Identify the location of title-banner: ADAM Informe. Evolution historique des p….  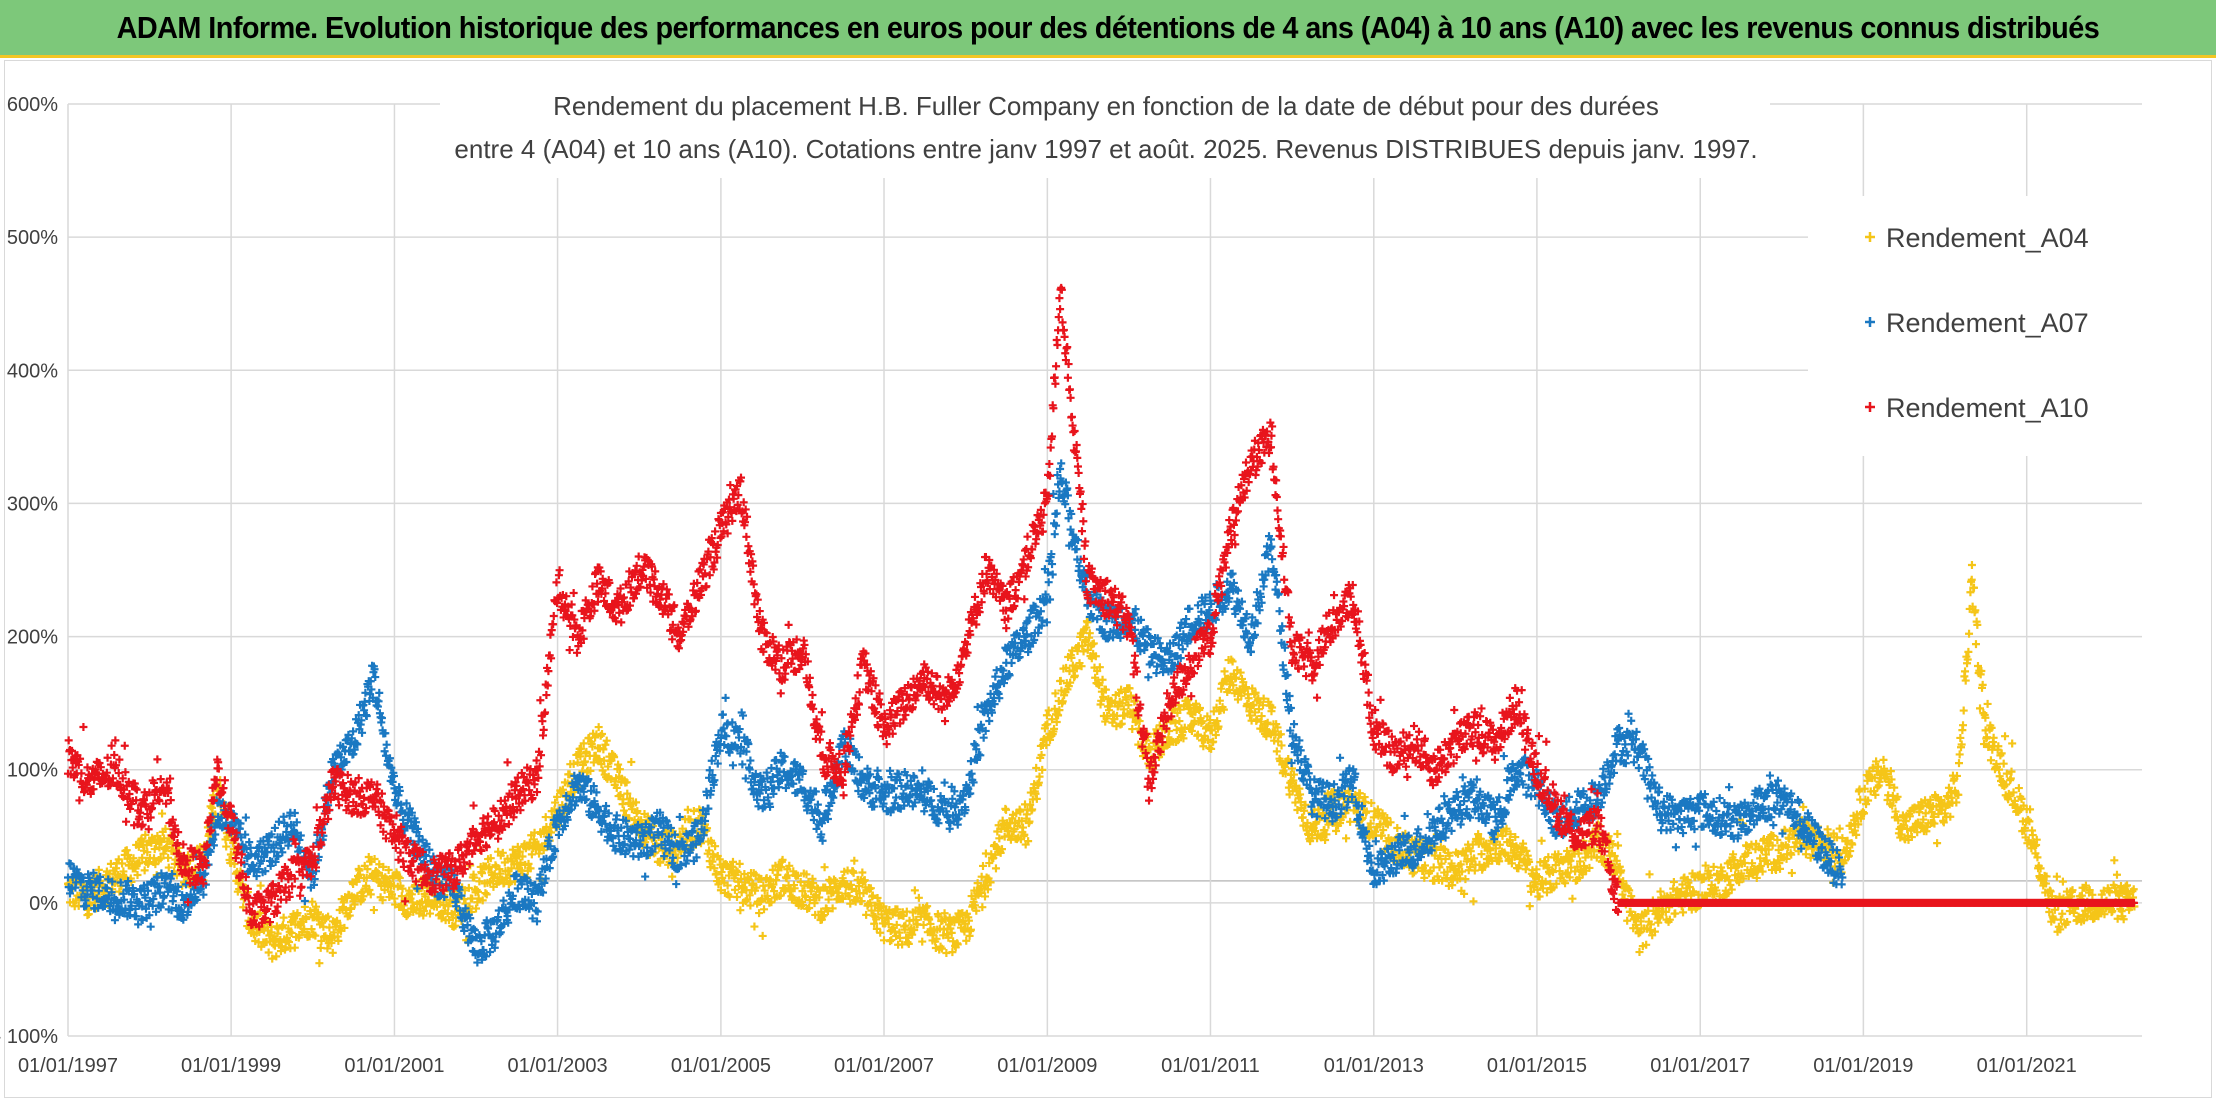
(1108, 29).